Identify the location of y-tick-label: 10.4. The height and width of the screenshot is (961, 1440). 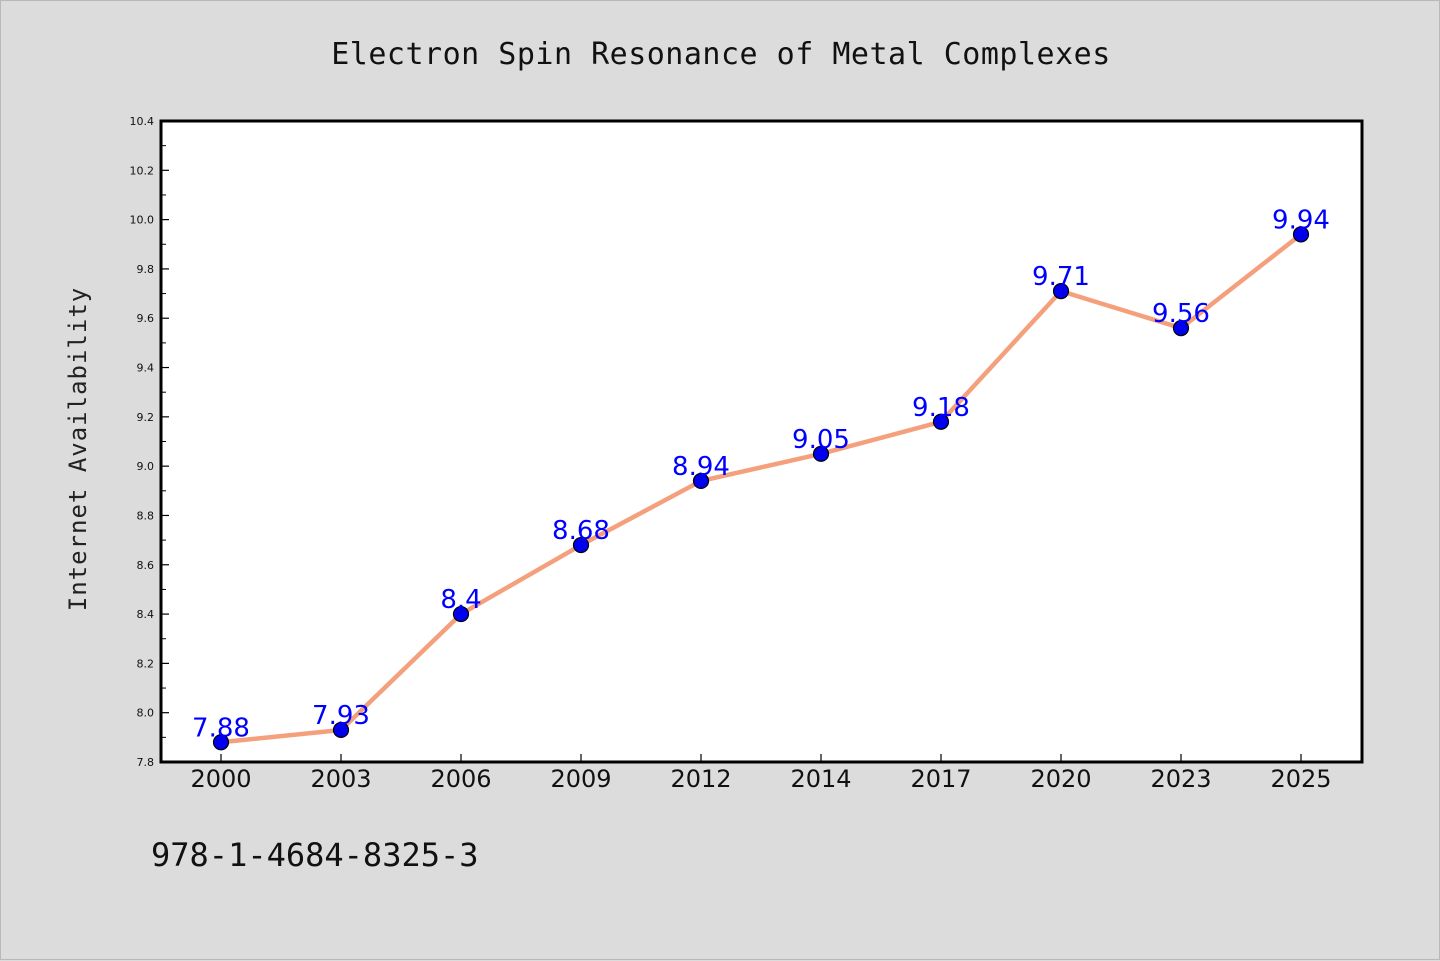
(142, 121).